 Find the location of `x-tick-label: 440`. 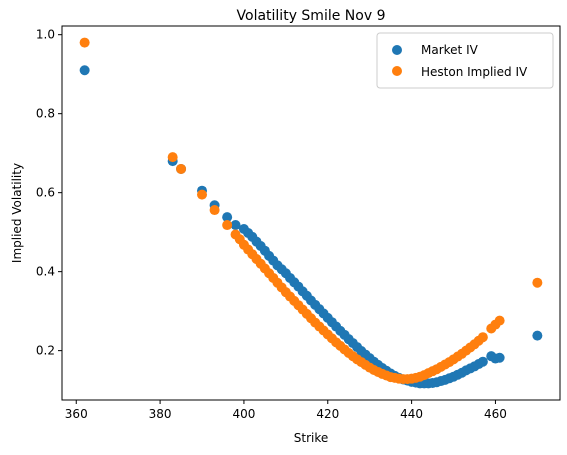

x-tick-label: 440 is located at coordinates (411, 414).